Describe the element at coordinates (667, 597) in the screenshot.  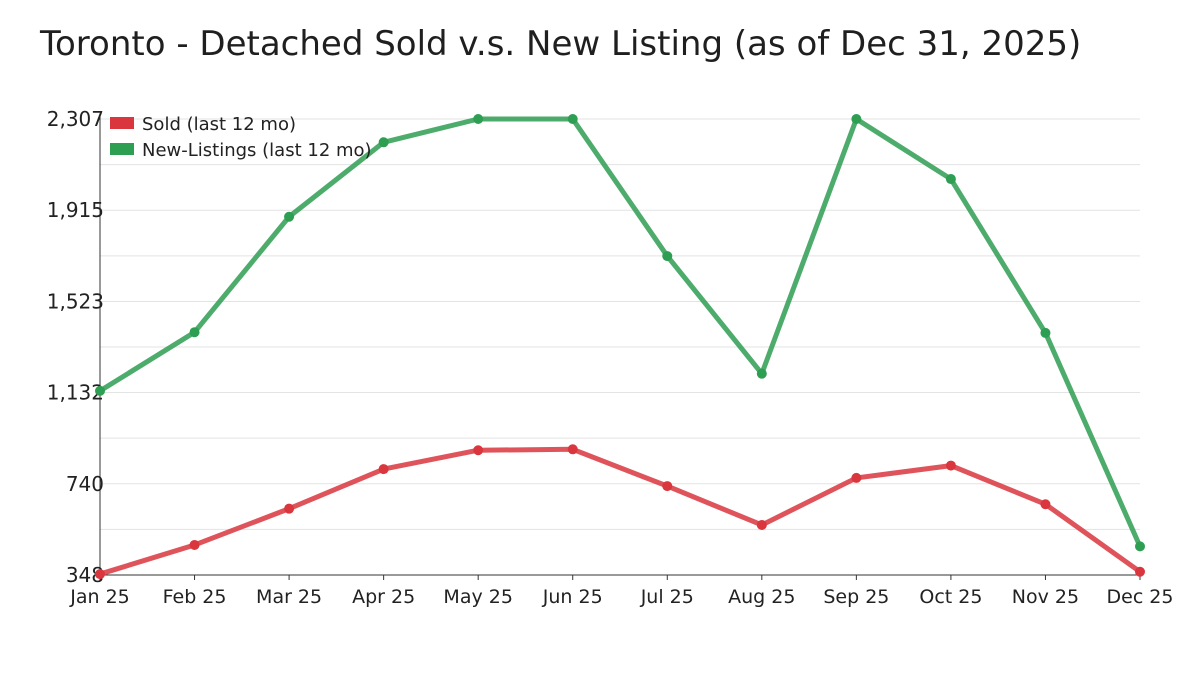
I see `x-tick-label: Jul 25` at that location.